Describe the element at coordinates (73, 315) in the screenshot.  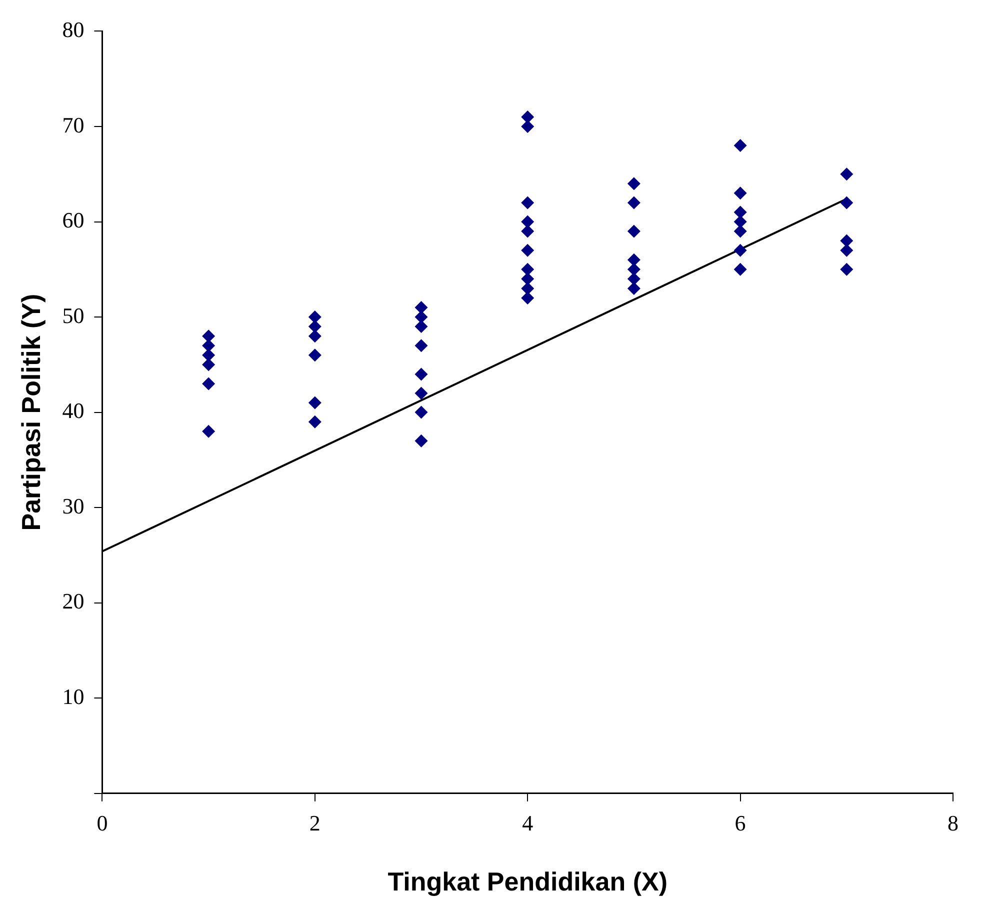
I see `y-tick-label: 50` at that location.